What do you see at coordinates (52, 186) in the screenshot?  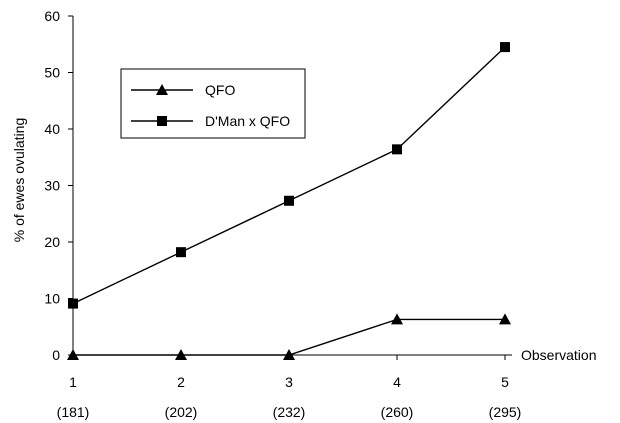 I see `y-tick-label: 30` at bounding box center [52, 186].